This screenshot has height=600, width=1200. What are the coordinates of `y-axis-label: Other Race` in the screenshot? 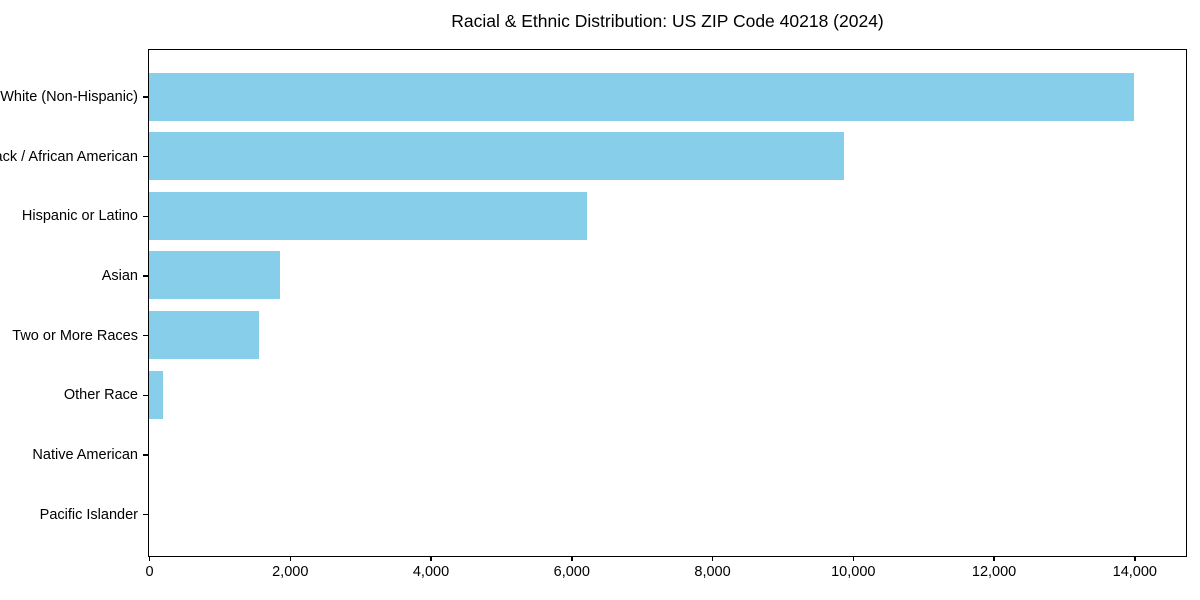 It's located at (100, 395).